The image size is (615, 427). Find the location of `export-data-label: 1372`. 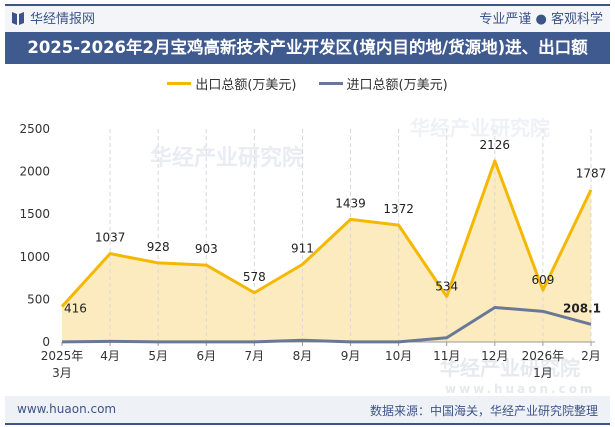

export-data-label: 1372 is located at coordinates (398, 209).